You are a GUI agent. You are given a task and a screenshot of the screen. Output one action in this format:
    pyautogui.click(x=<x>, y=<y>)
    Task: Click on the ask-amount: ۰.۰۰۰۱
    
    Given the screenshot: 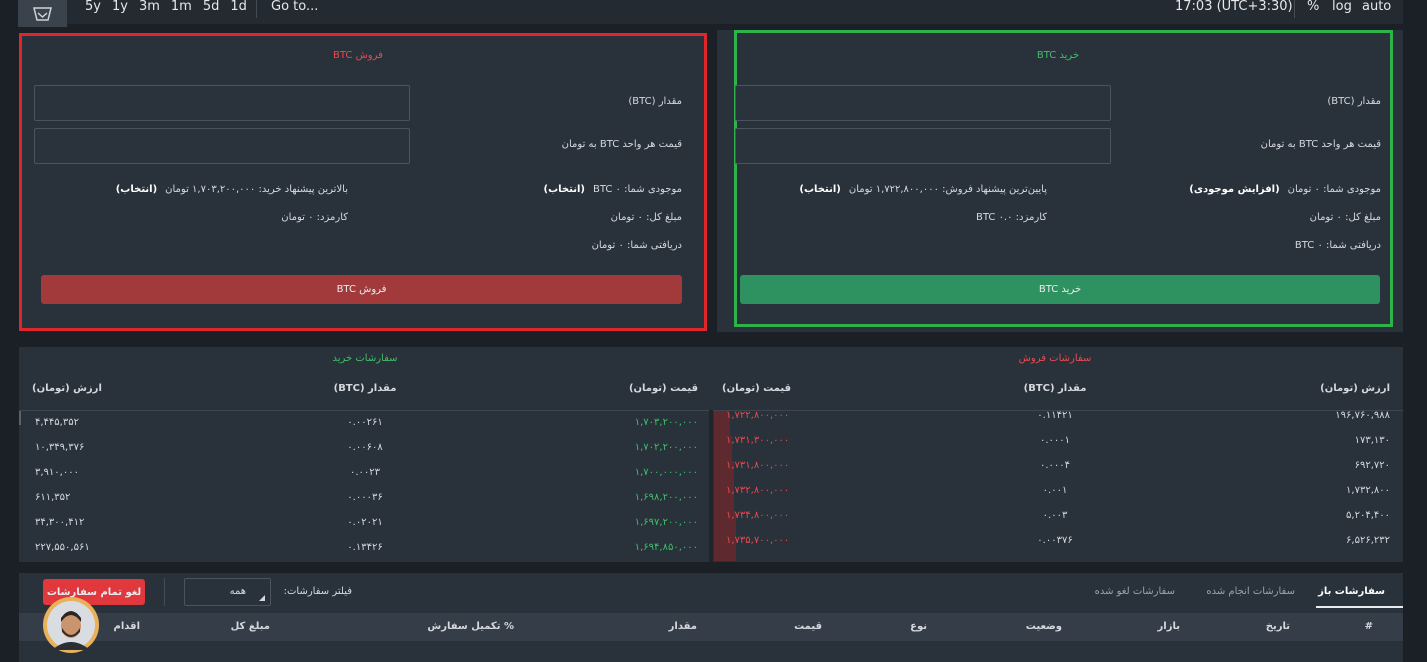 What is the action you would take?
    pyautogui.click(x=1055, y=440)
    